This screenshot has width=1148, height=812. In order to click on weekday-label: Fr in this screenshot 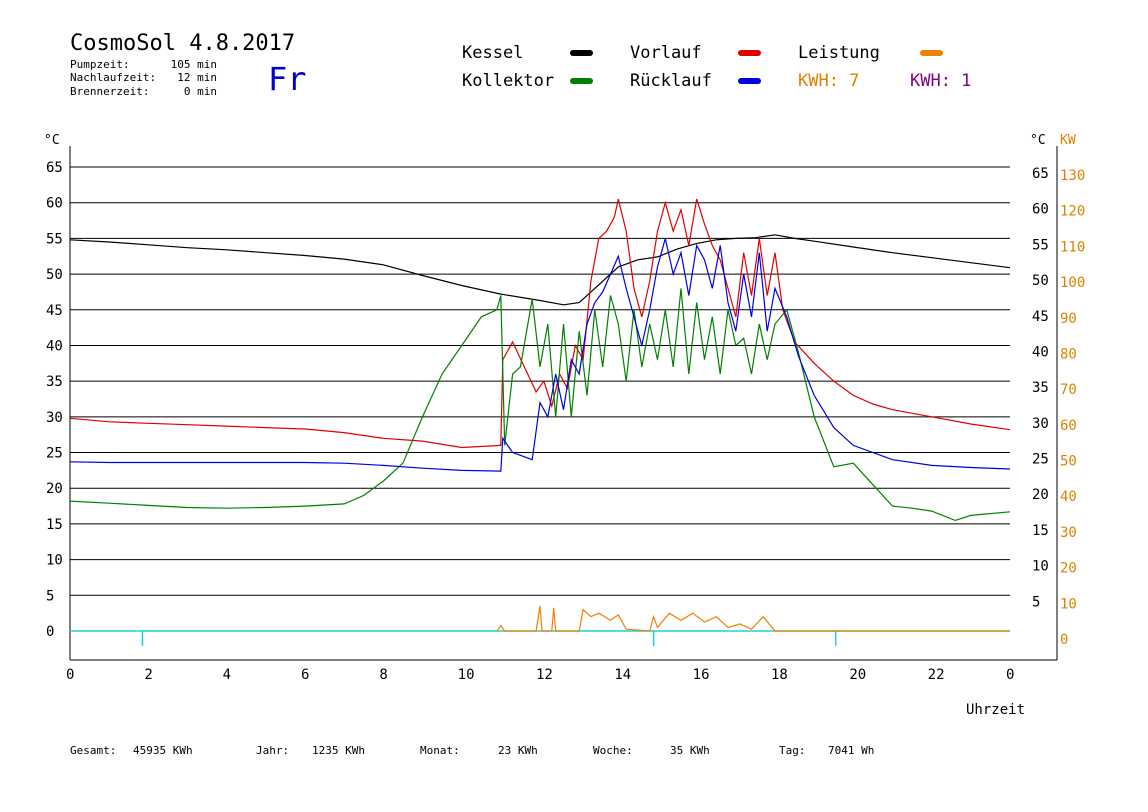, I will do `click(287, 79)`.